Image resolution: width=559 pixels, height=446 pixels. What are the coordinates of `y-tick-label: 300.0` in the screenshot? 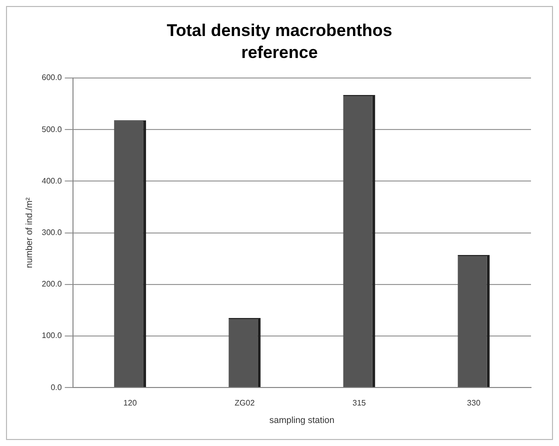 It's located at (52, 233).